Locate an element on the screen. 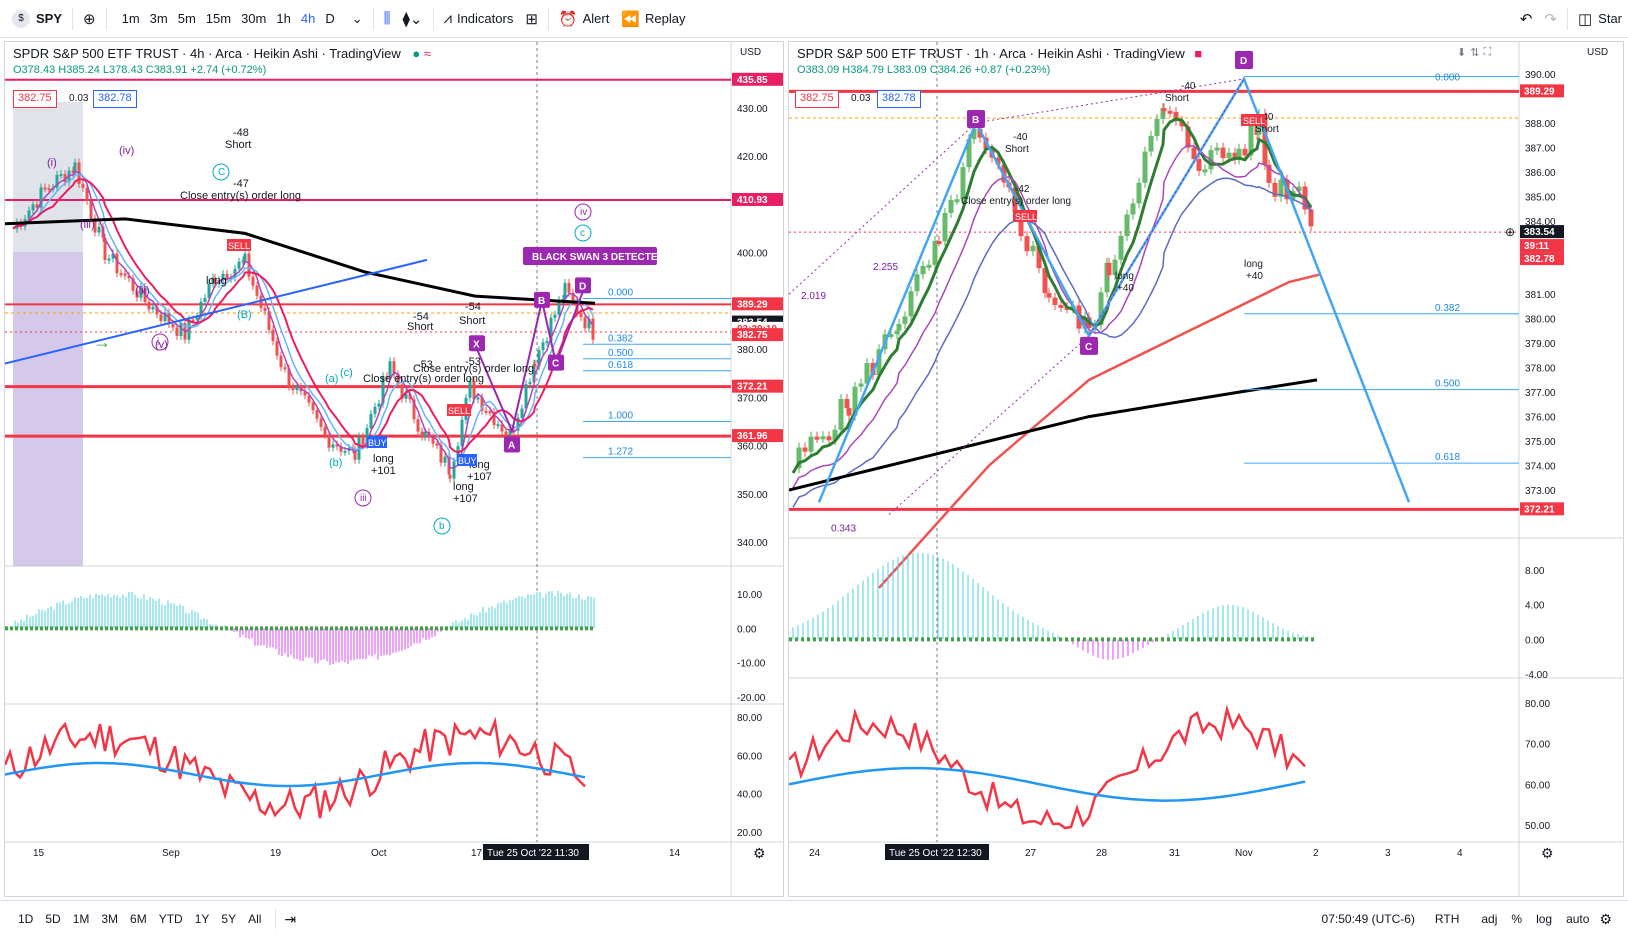 The width and height of the screenshot is (1628, 937). timeframe-1m: 1m is located at coordinates (130, 18).